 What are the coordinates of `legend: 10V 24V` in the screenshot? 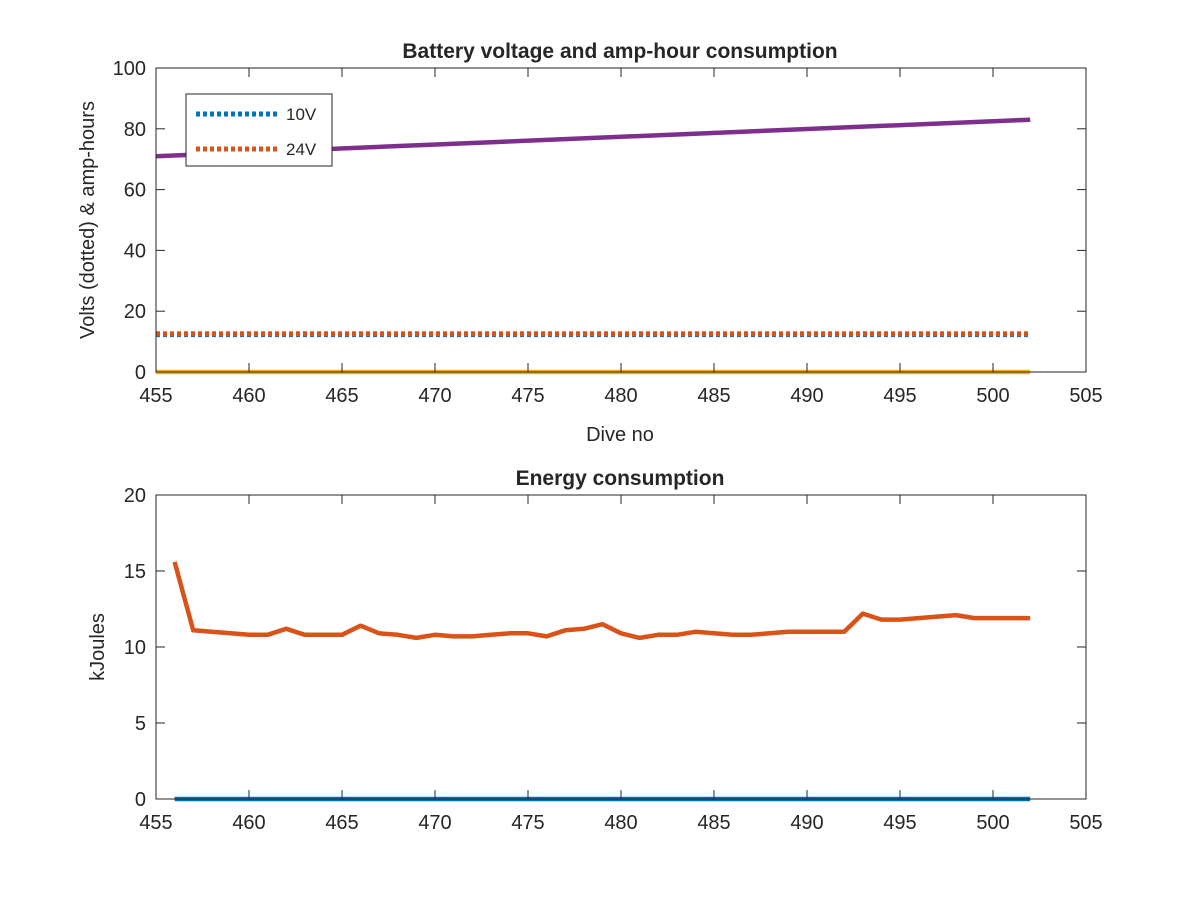 It's located at (259, 130).